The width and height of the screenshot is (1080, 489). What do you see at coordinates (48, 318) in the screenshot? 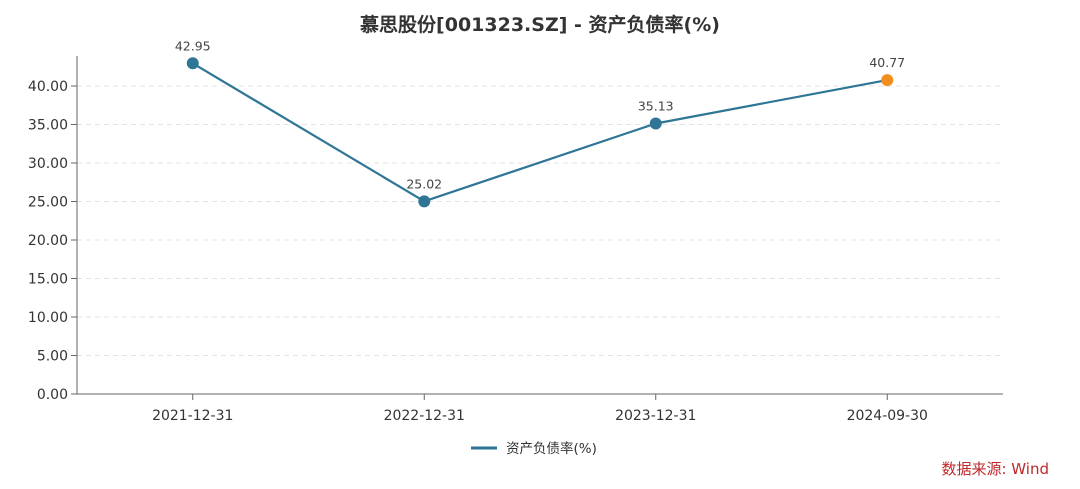
I see `y-tick-label: 10.00` at bounding box center [48, 318].